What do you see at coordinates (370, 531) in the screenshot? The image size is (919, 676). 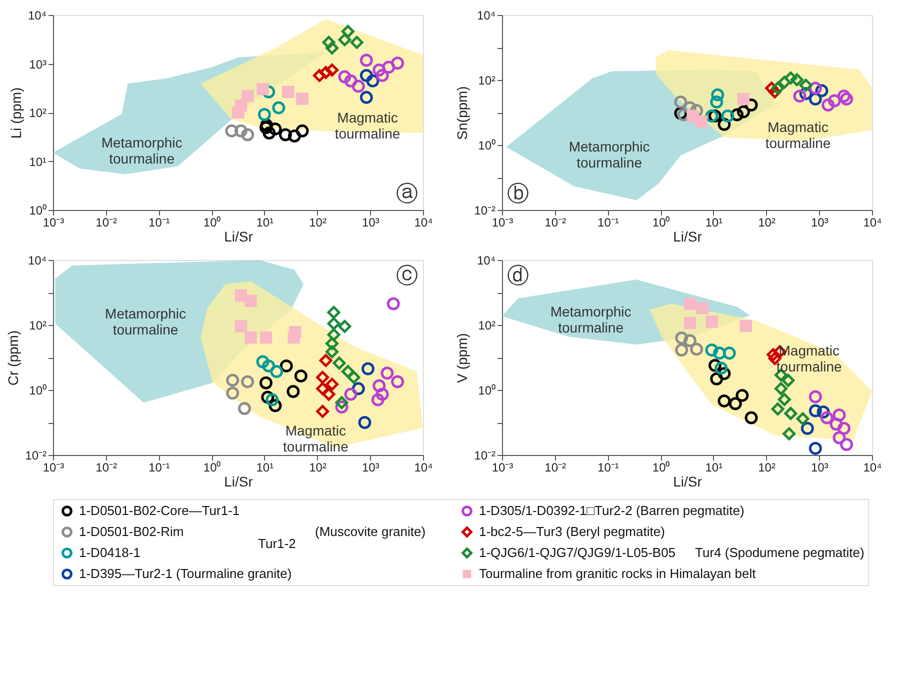 I see `text: (Muscovite granite)` at bounding box center [370, 531].